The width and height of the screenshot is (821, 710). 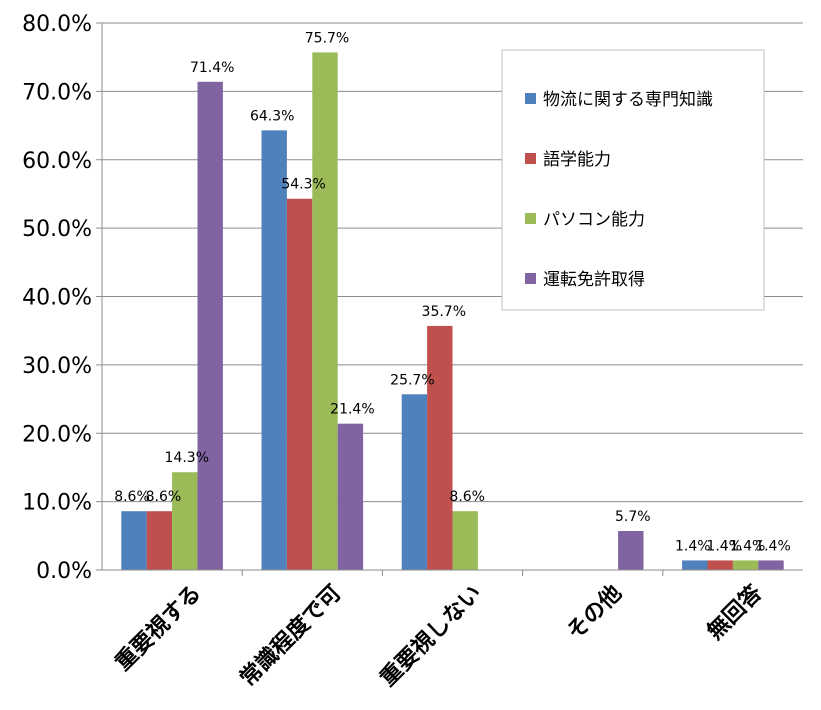 I want to click on x-tick-label: 重要視する, so click(x=158, y=628).